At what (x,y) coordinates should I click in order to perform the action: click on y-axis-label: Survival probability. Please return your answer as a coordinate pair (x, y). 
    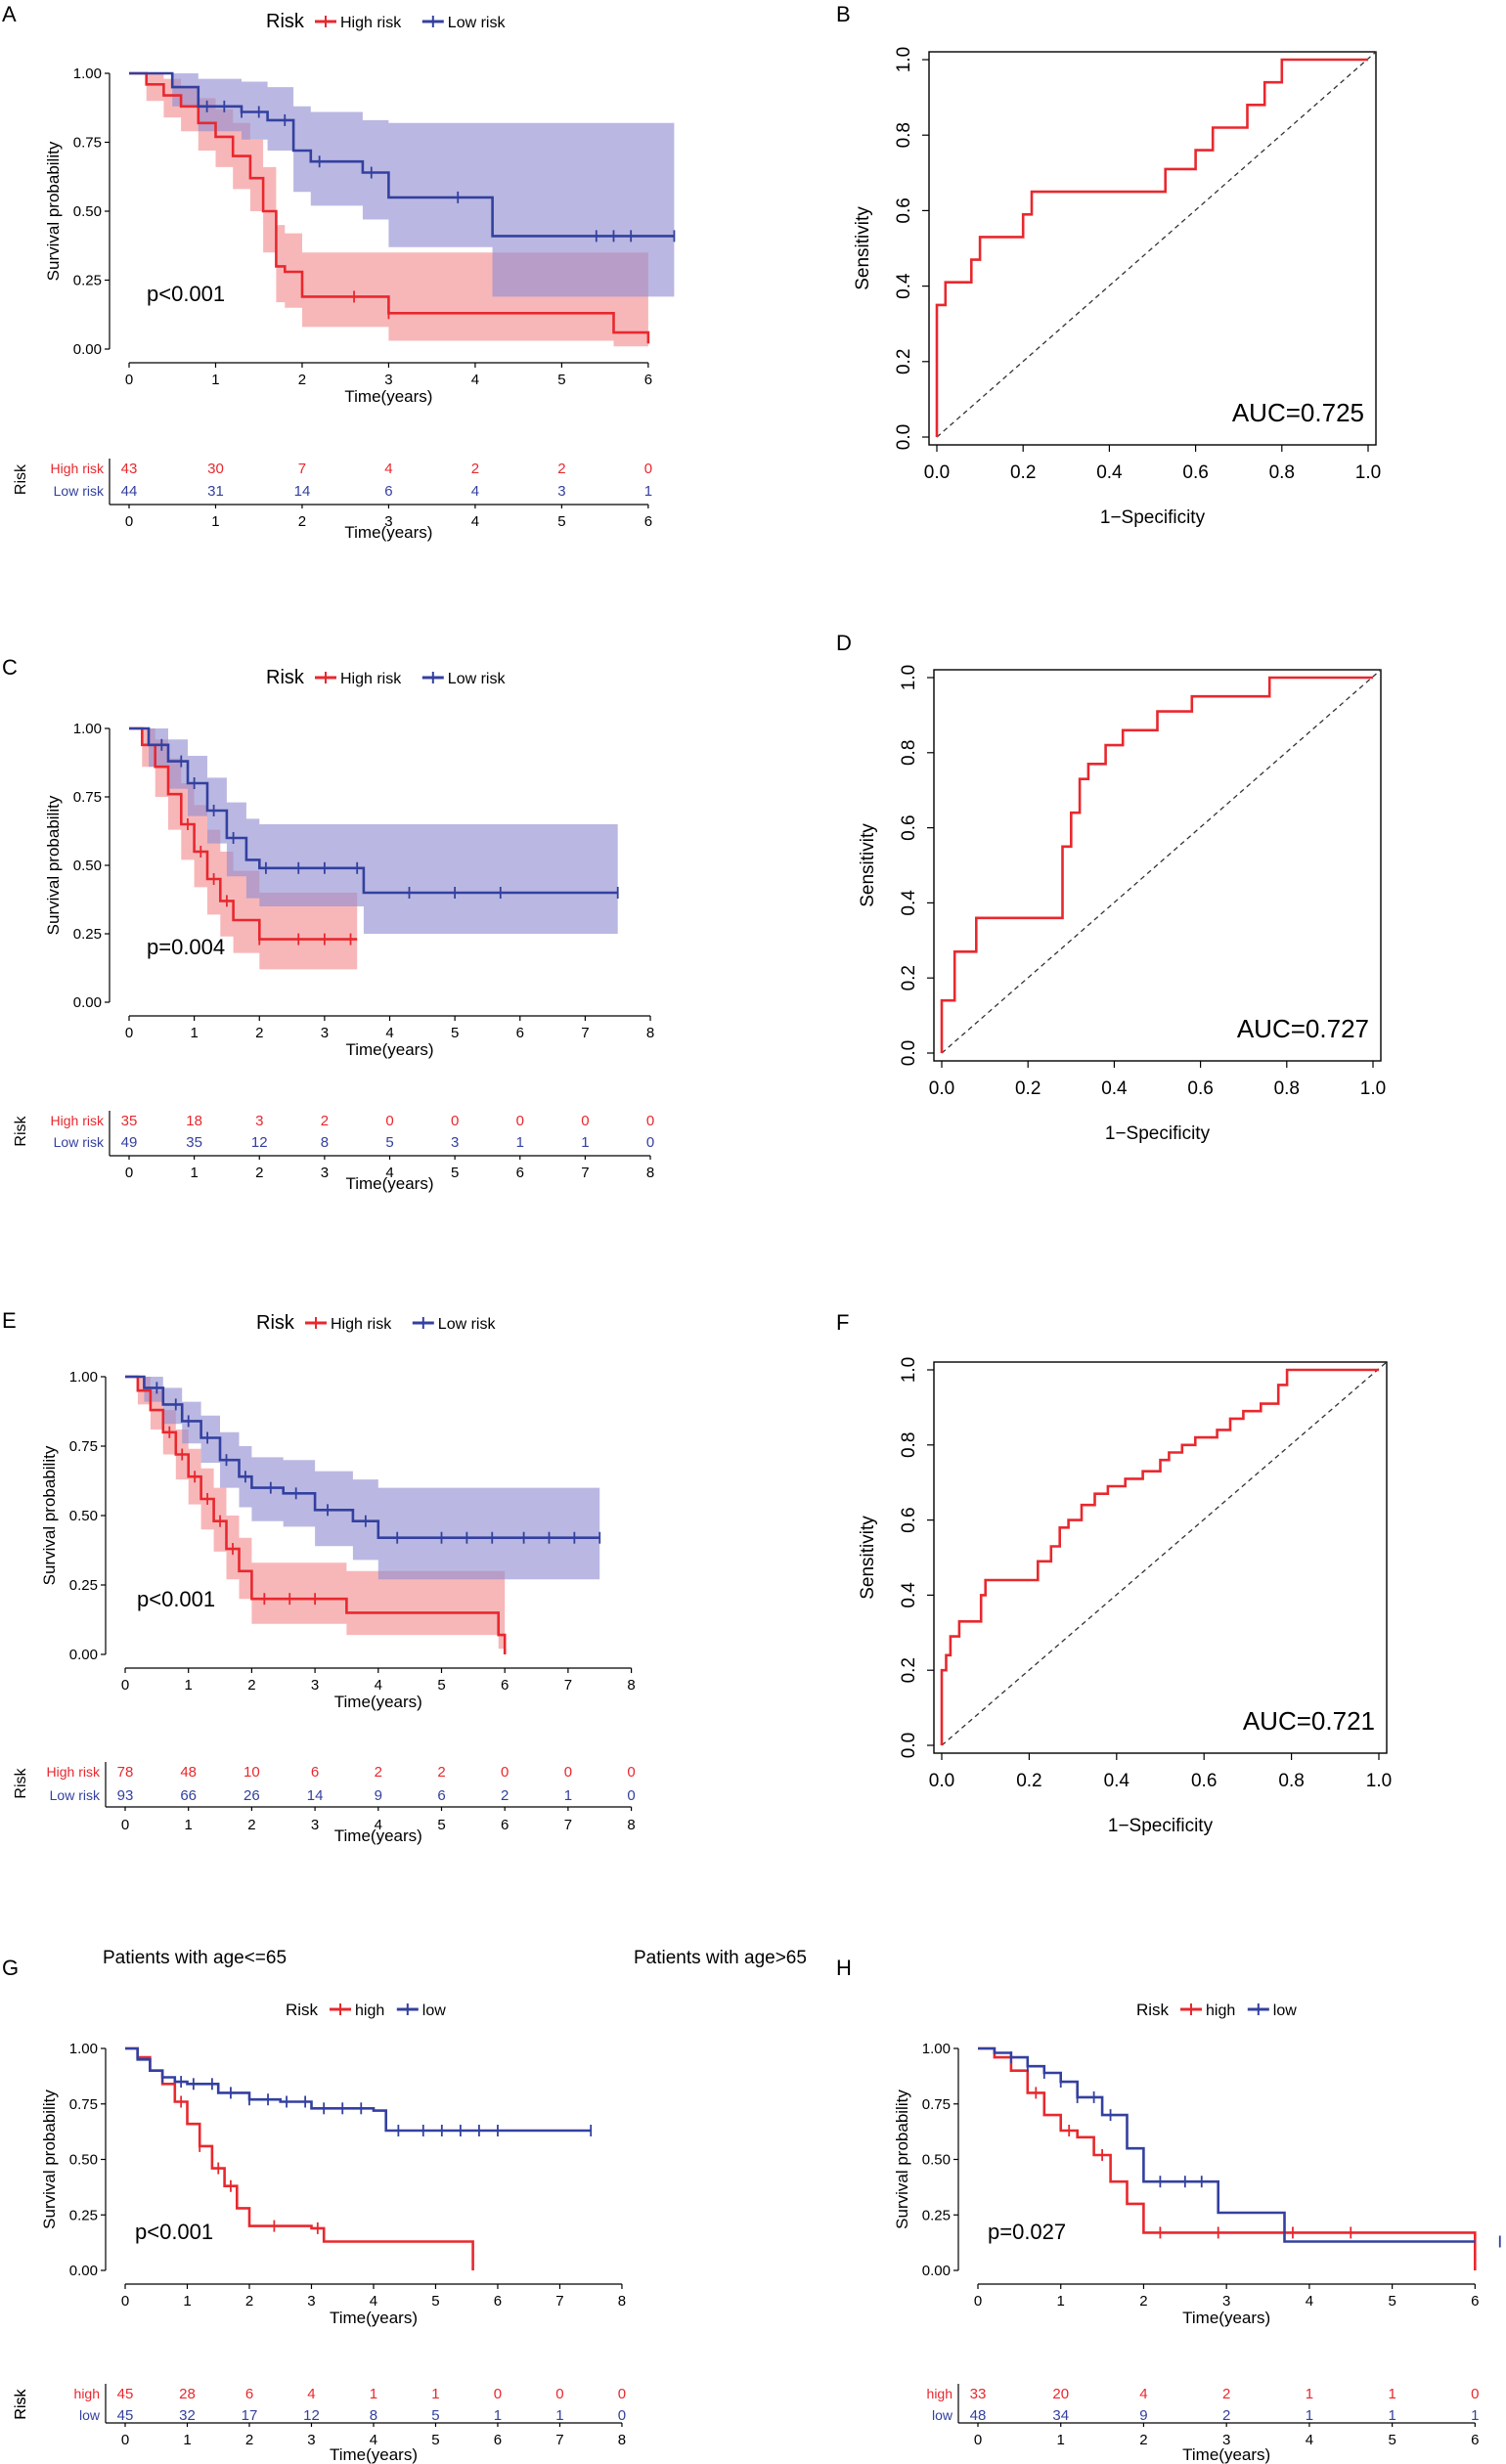
    Looking at the image, I should click on (49, 1515).